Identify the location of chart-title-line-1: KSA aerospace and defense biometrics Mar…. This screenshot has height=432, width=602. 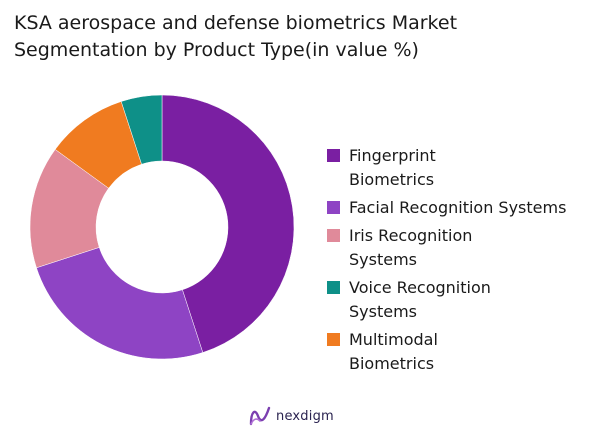
(236, 23).